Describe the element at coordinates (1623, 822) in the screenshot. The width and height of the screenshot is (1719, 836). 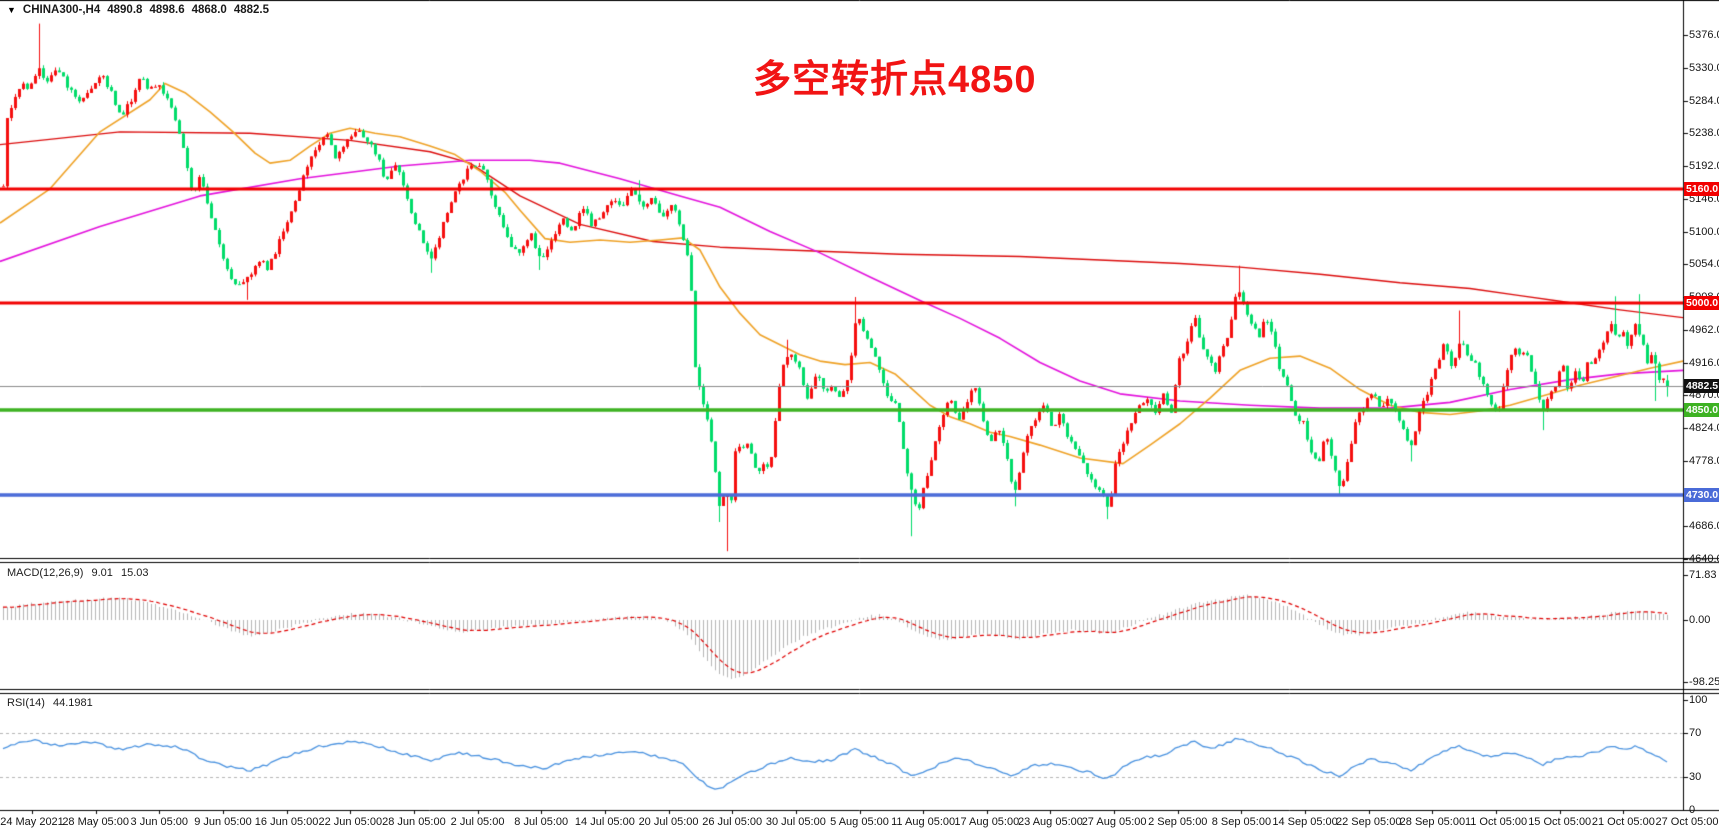
I see `time-tick-label: 21 Oct 05:00` at that location.